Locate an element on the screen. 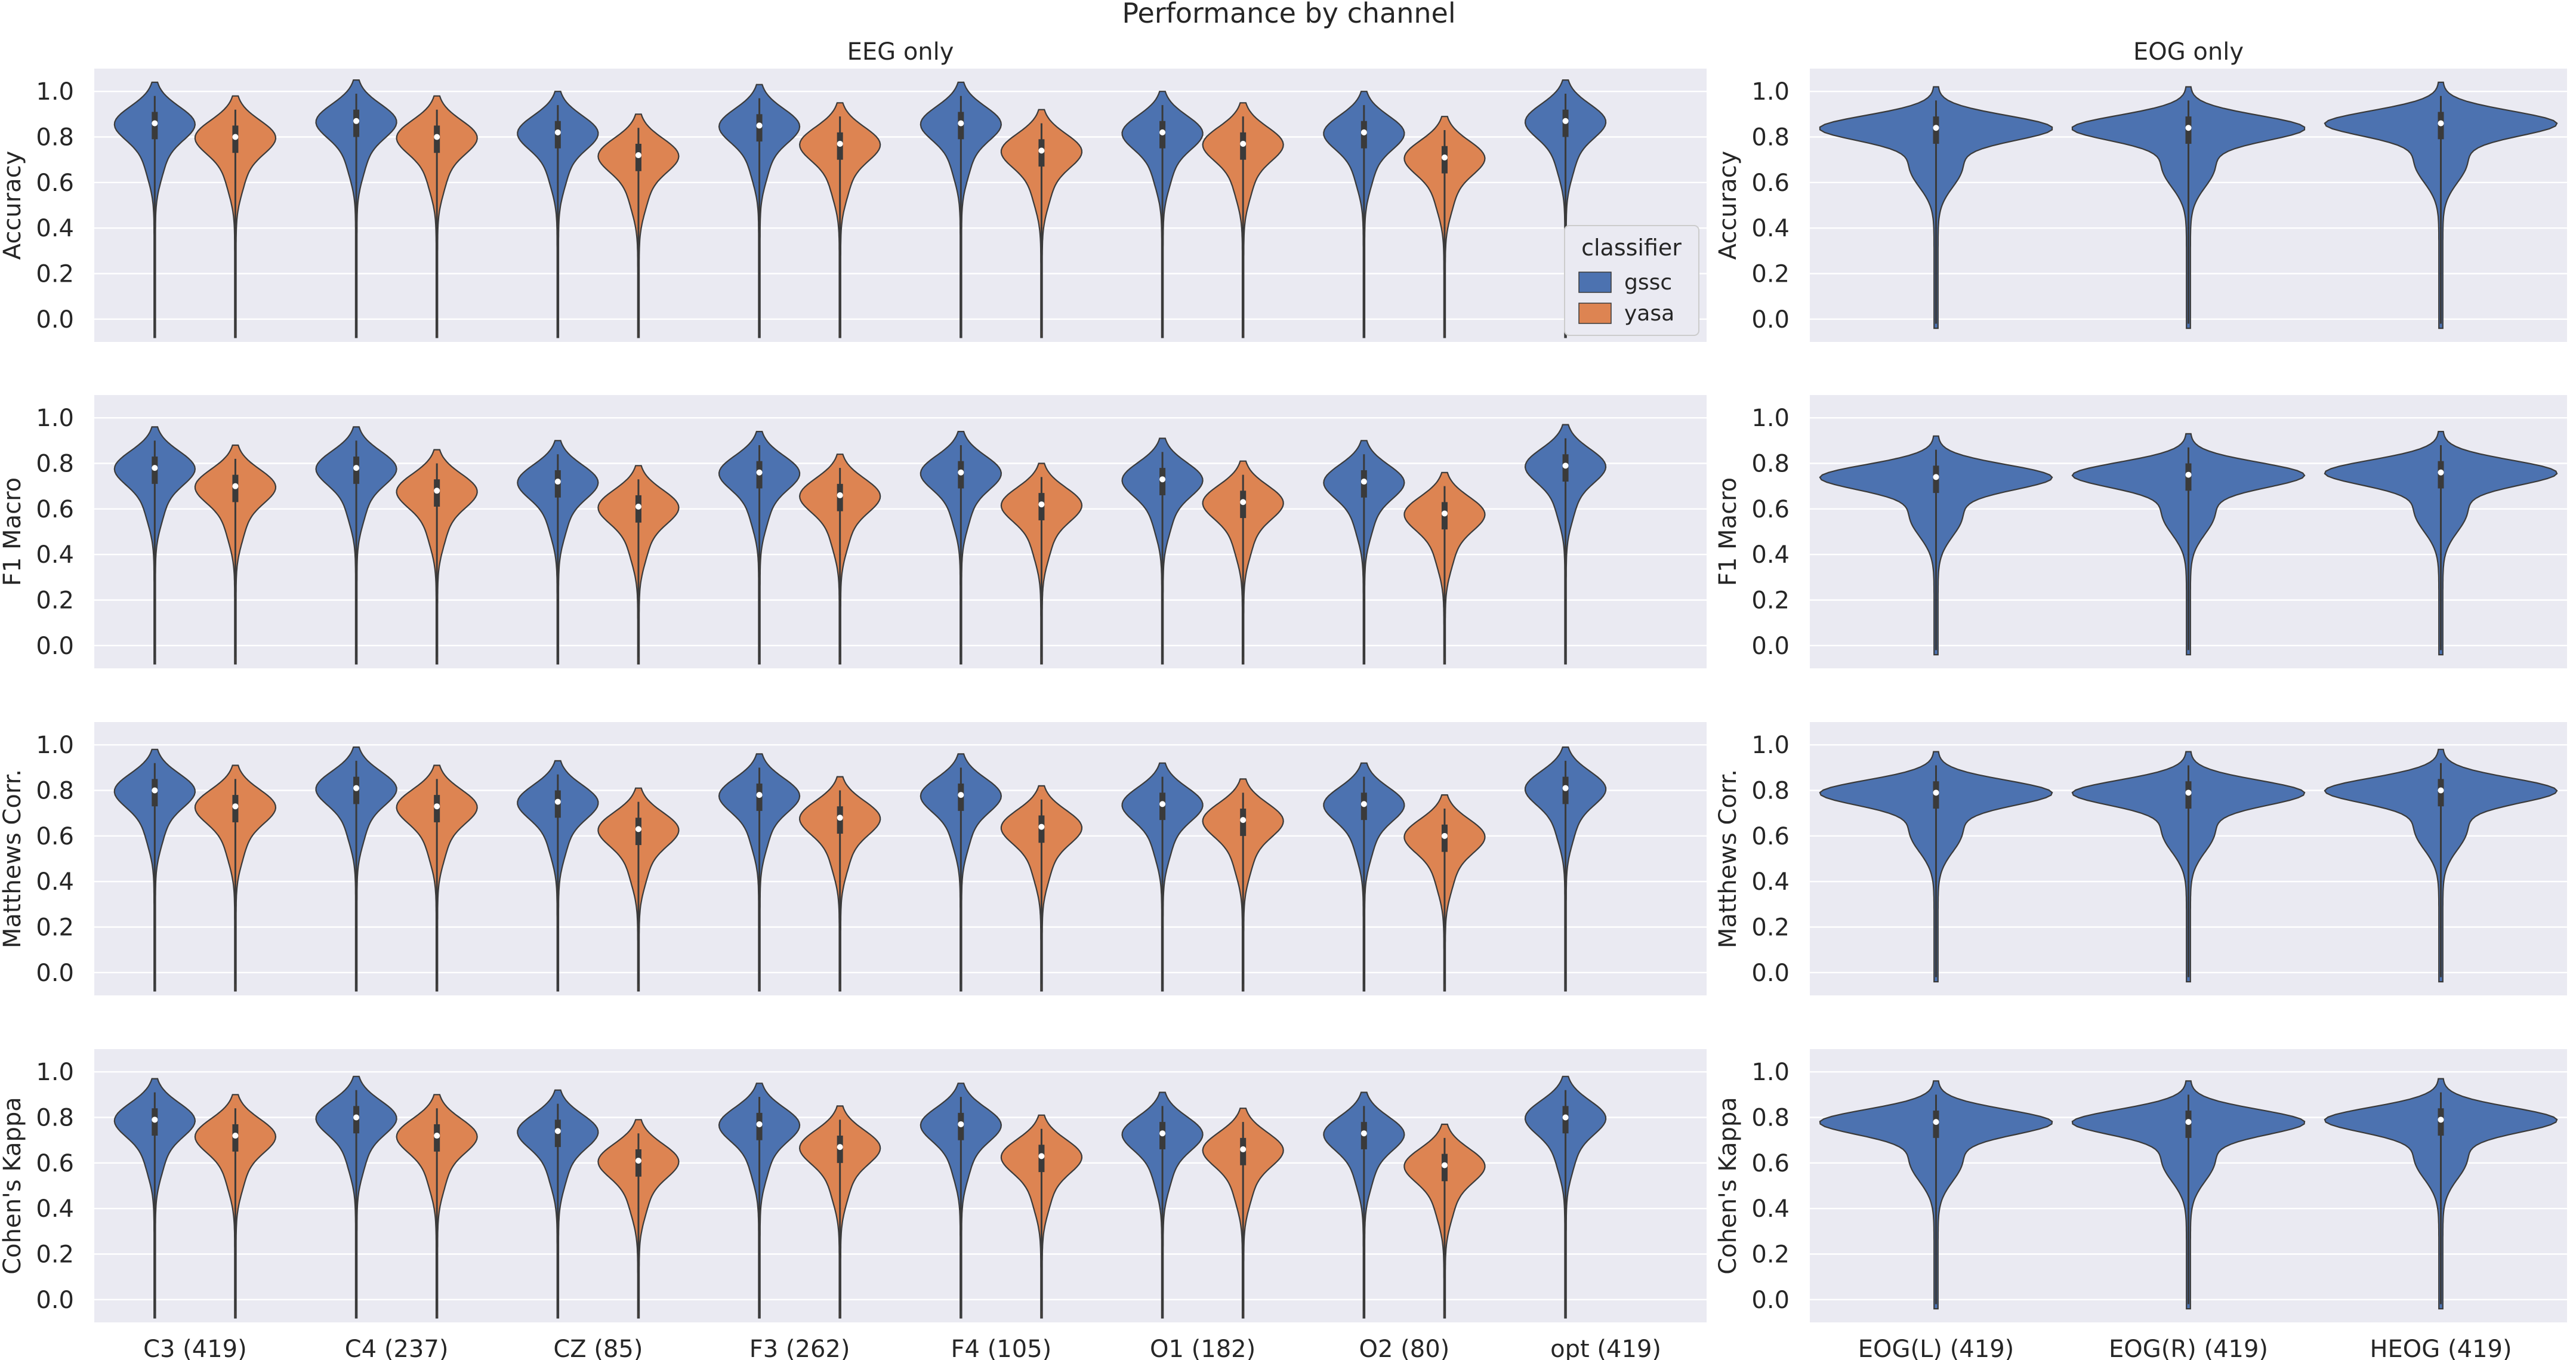 The image size is (2576, 1360). legend-swatch-gssc is located at coordinates (1595, 282).